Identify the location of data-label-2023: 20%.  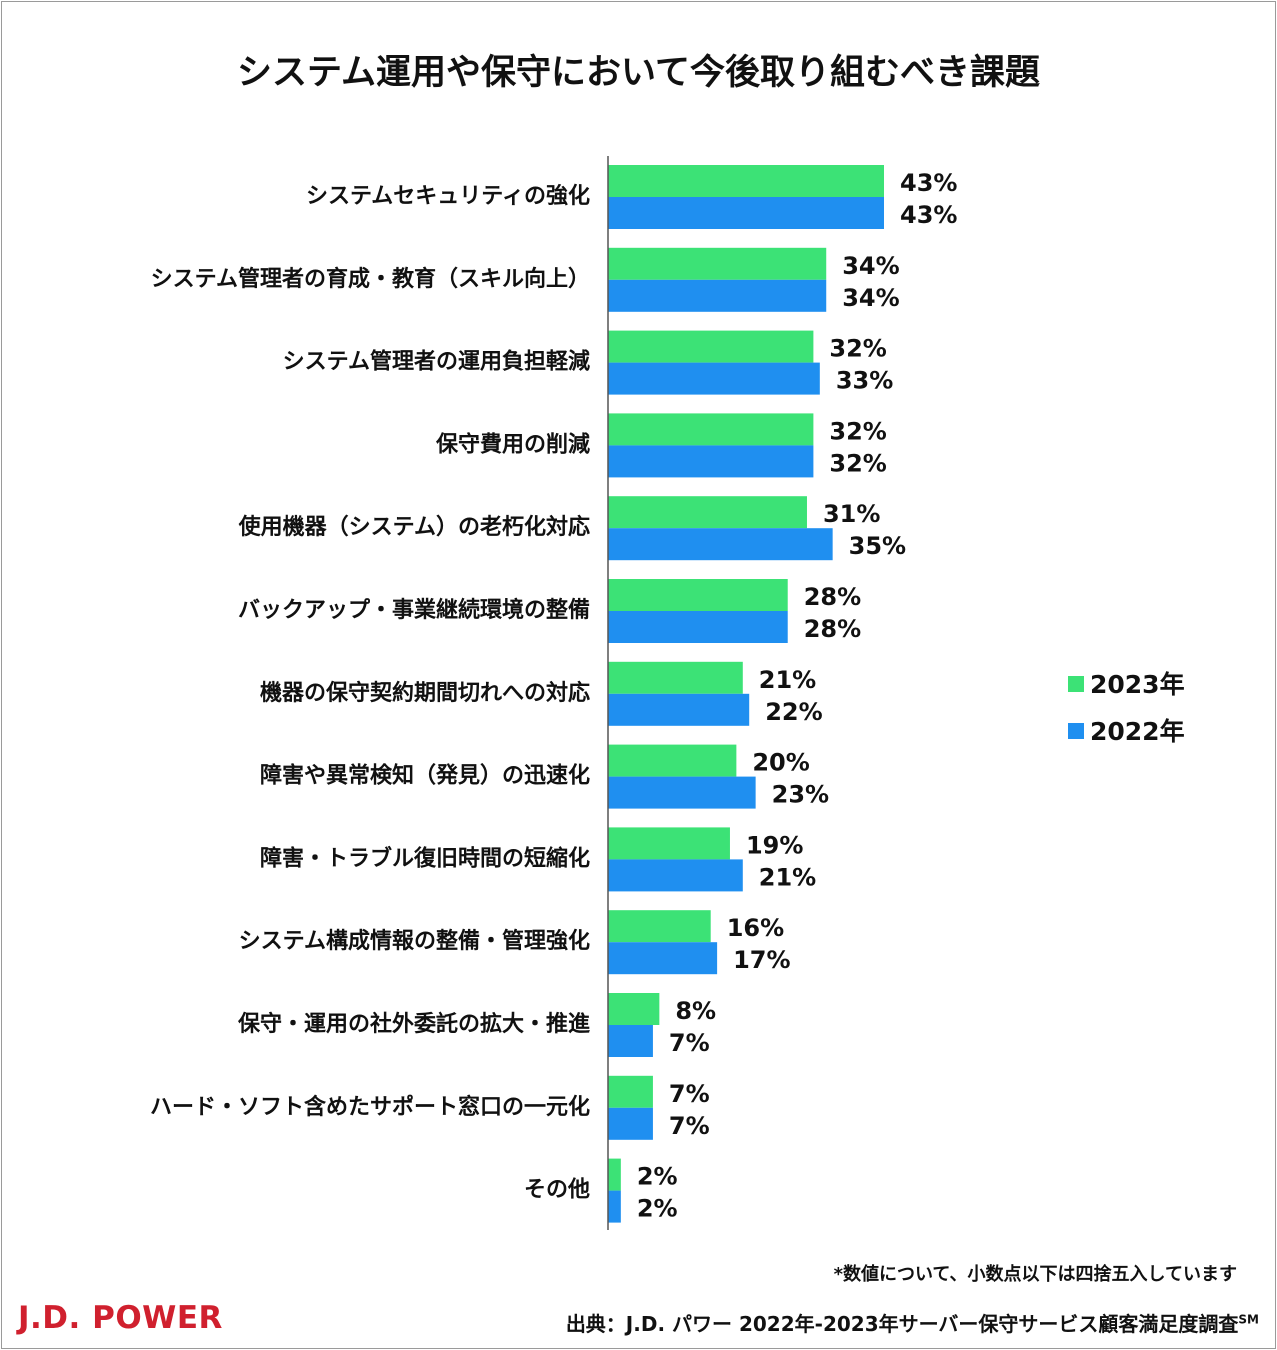
(780, 763).